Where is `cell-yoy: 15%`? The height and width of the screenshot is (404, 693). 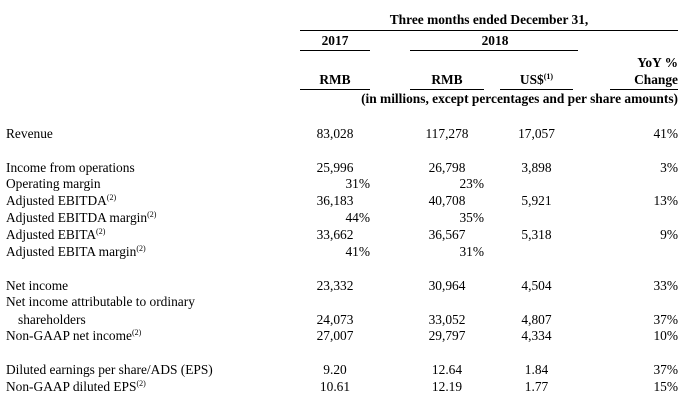
cell-yoy: 15% is located at coordinates (665, 386).